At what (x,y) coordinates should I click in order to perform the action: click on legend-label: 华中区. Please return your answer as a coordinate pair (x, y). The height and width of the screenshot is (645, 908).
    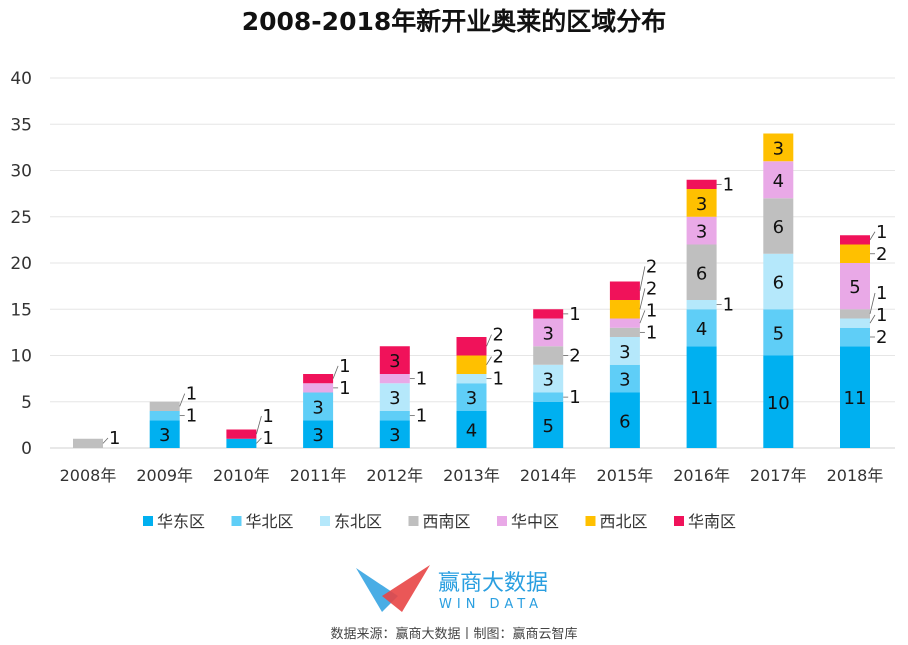
    Looking at the image, I should click on (535, 521).